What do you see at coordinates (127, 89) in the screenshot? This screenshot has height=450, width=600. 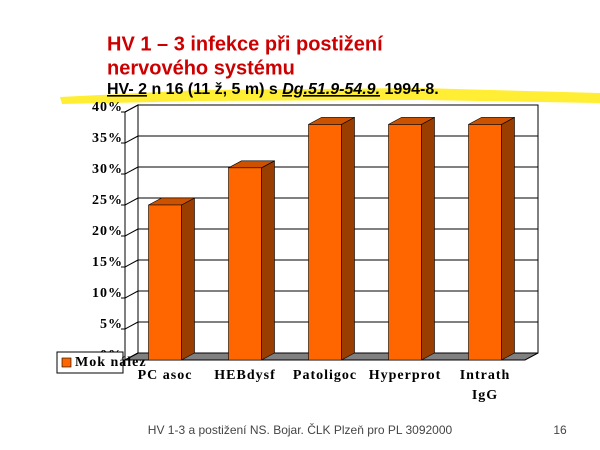 I see `subtitle-part: HV- 2` at bounding box center [127, 89].